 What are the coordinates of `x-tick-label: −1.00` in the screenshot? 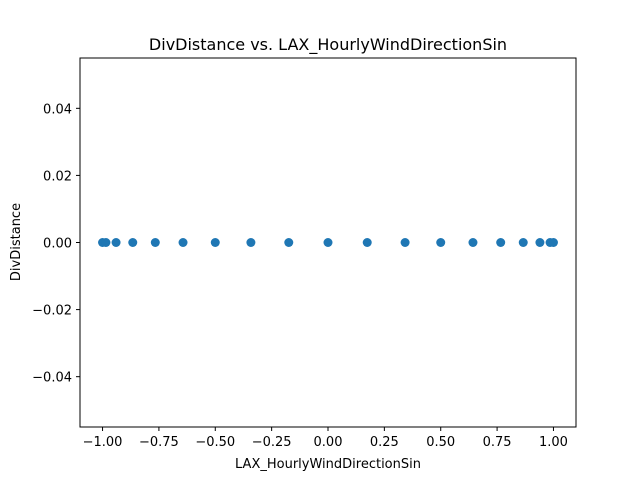 It's located at (103, 442).